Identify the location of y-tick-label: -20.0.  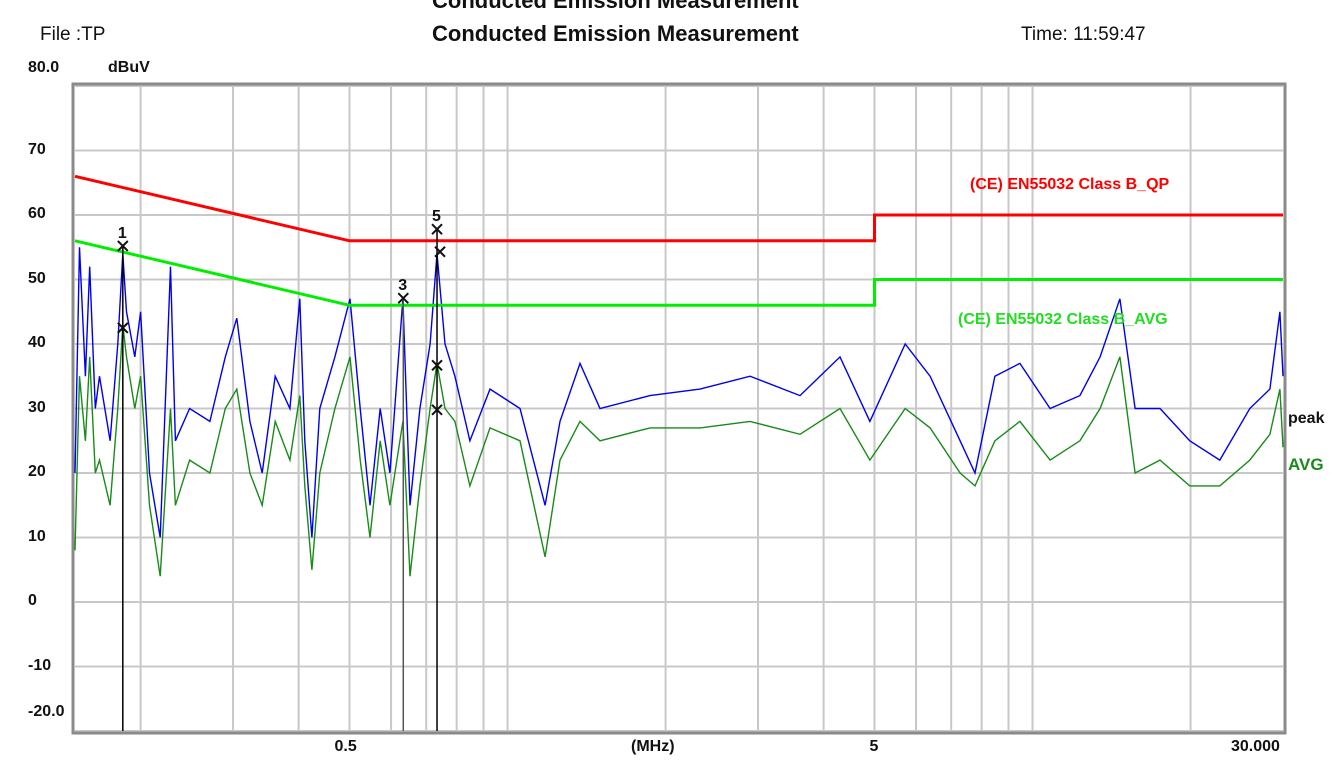
(46, 711).